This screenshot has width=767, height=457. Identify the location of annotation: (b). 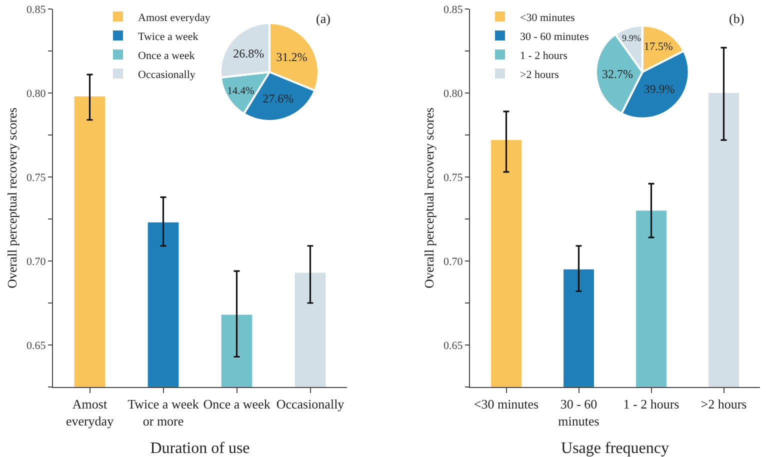
(736, 18).